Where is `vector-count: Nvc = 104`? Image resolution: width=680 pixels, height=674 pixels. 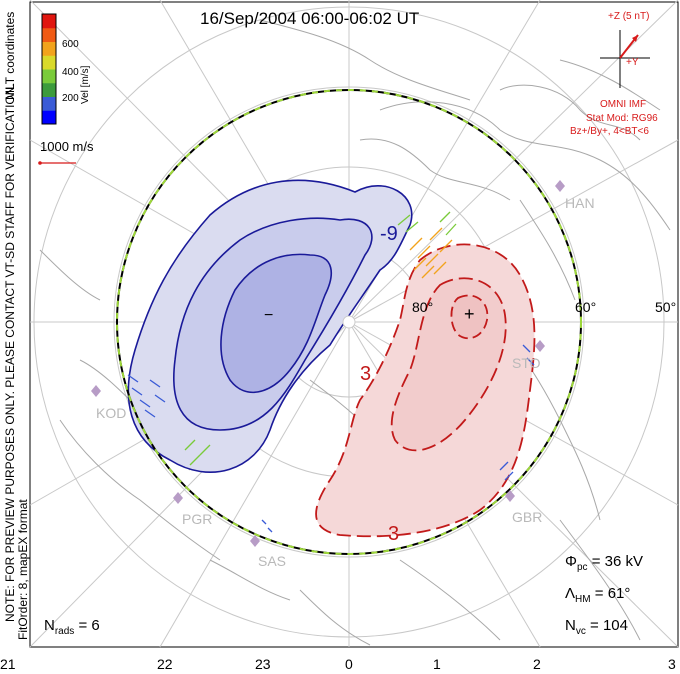
vector-count: Nvc = 104 is located at coordinates (596, 627).